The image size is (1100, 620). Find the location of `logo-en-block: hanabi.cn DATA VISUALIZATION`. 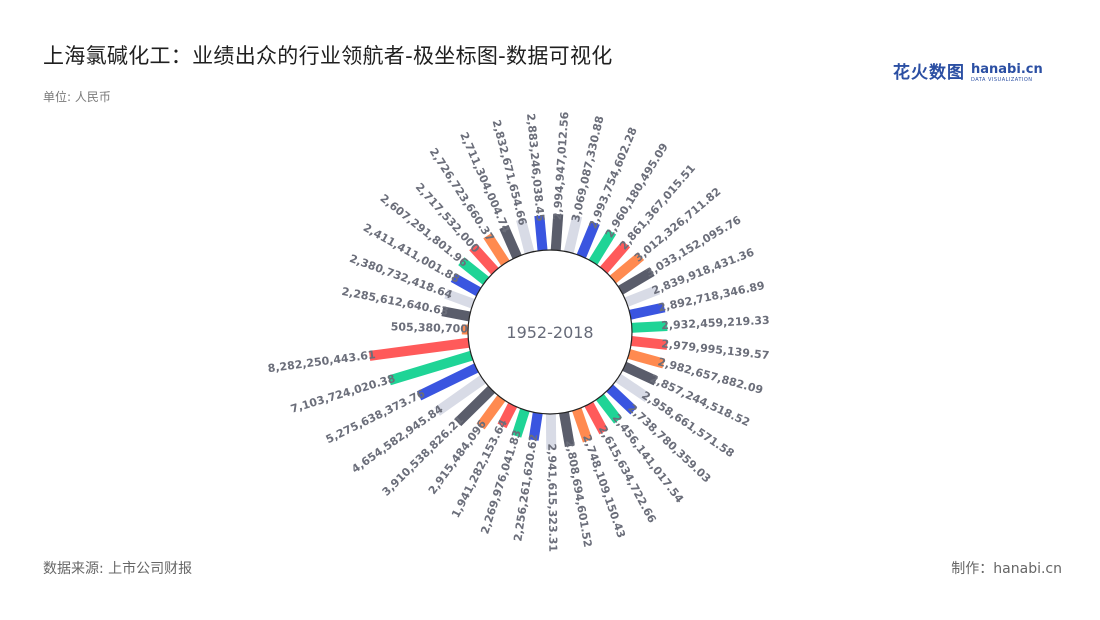

logo-en-block: hanabi.cn DATA VISUALIZATION is located at coordinates (1007, 73).